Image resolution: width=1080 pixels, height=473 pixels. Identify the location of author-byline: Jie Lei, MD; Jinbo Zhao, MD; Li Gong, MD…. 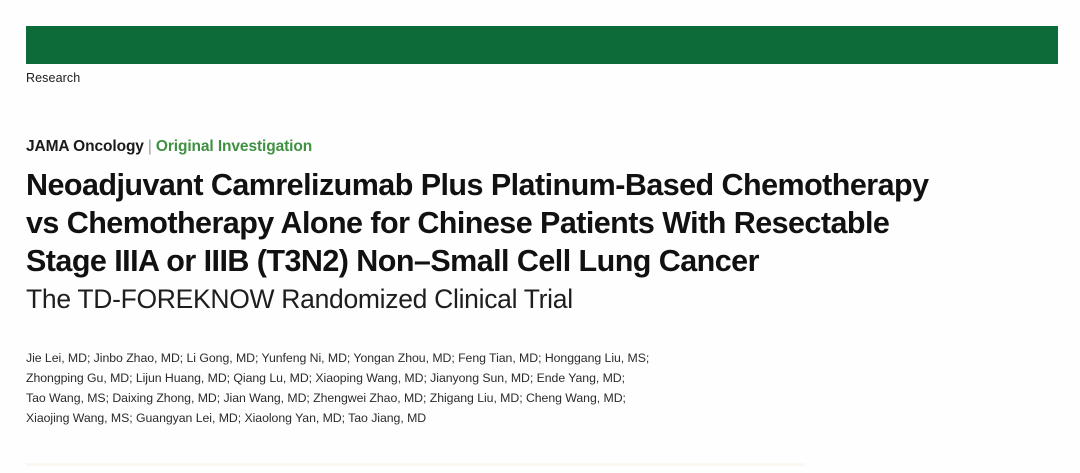
(446, 388).